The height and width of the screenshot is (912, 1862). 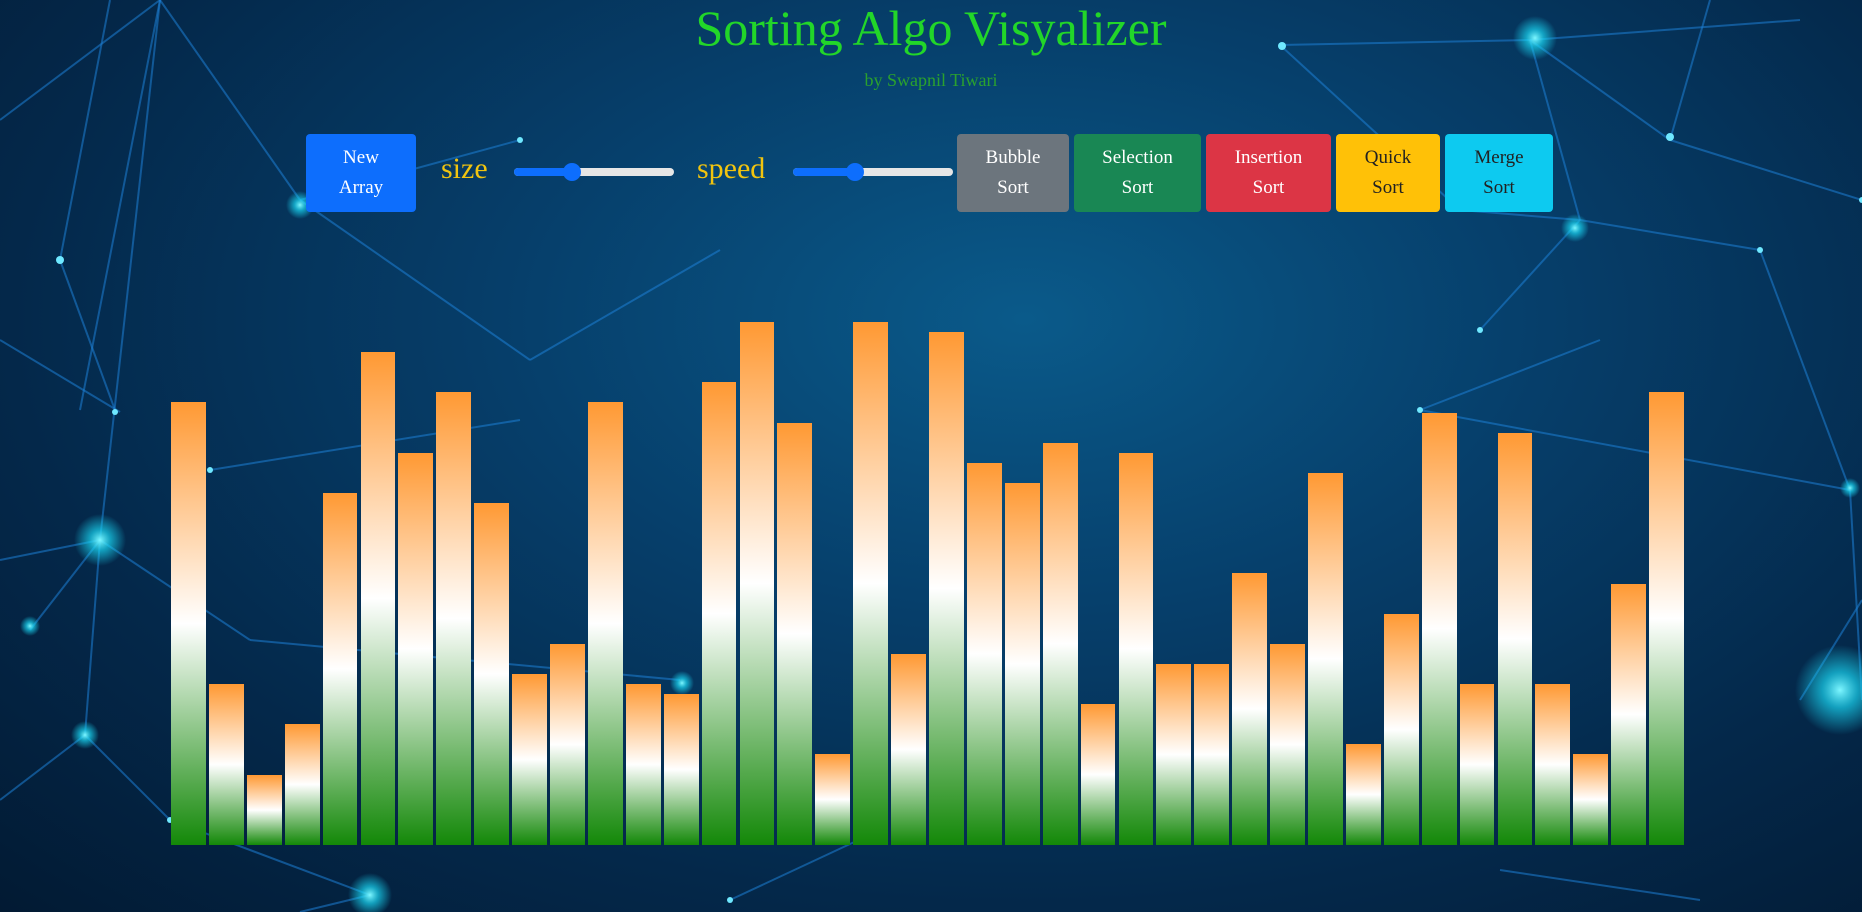 I want to click on quick-sort-label: Quick Sort, so click(x=1388, y=172).